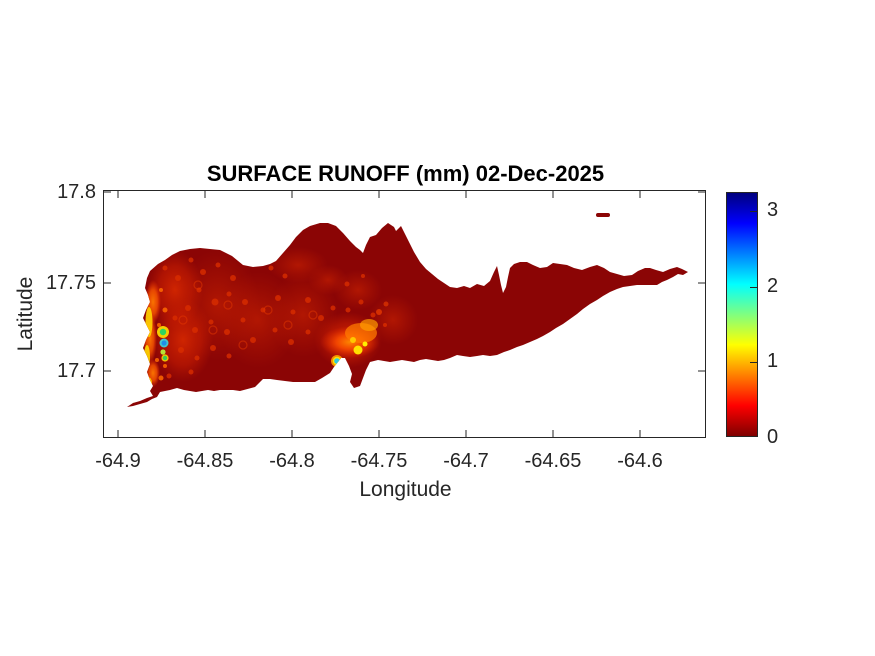 The width and height of the screenshot is (875, 656). What do you see at coordinates (773, 210) in the screenshot?
I see `colorbar-tick-label: 3` at bounding box center [773, 210].